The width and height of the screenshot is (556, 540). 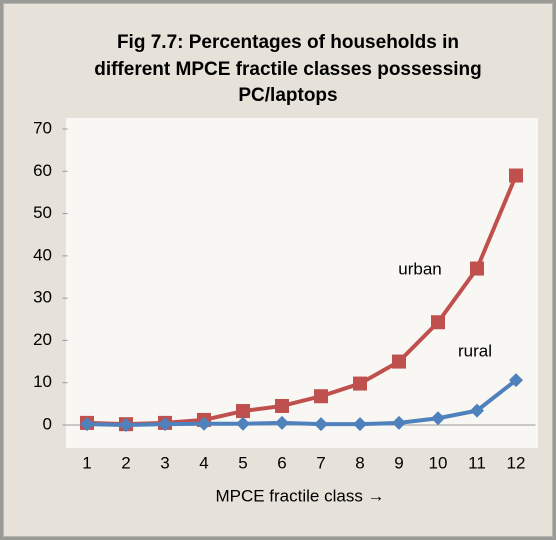 I want to click on y-tick-label: 70, so click(x=42, y=127).